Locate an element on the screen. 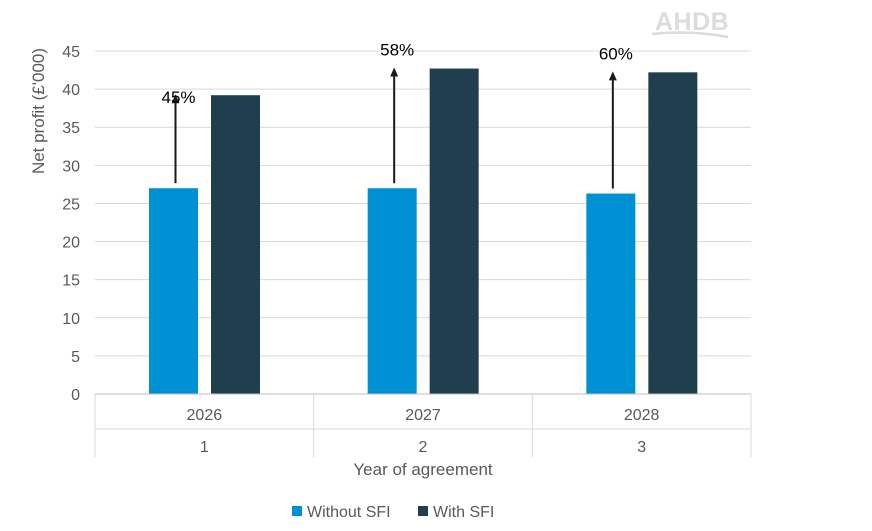 This screenshot has width=872, height=531. bar-without-sfi-2026 is located at coordinates (173, 291).